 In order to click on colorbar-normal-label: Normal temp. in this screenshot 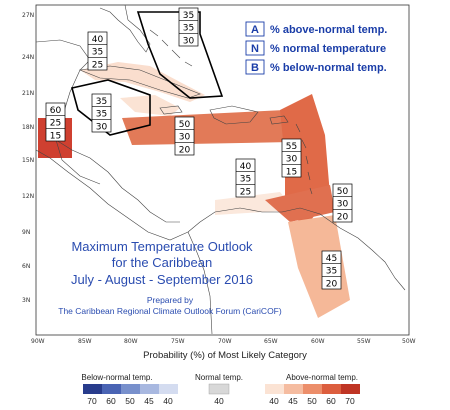, I will do `click(219, 377)`.